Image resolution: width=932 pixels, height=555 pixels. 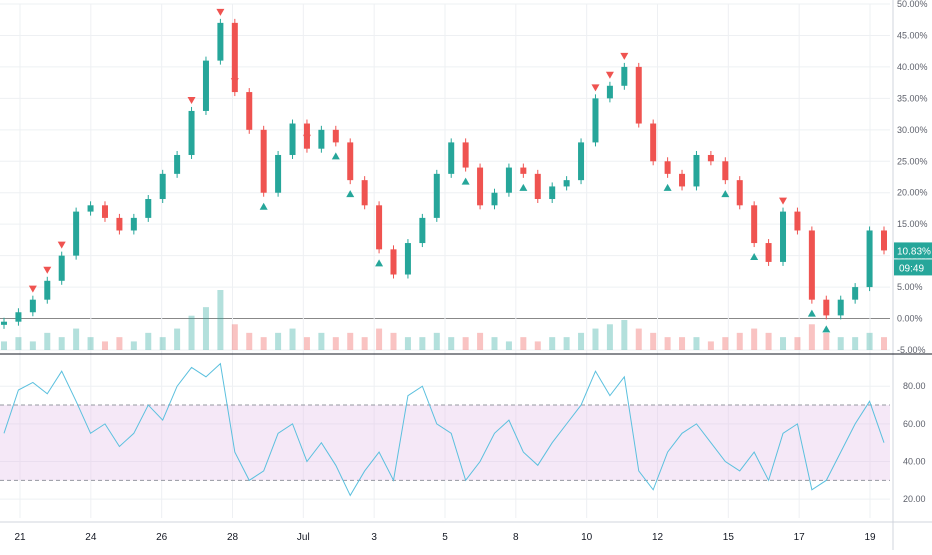 I want to click on rsi-y-tick-label: 40.00, so click(x=914, y=462).